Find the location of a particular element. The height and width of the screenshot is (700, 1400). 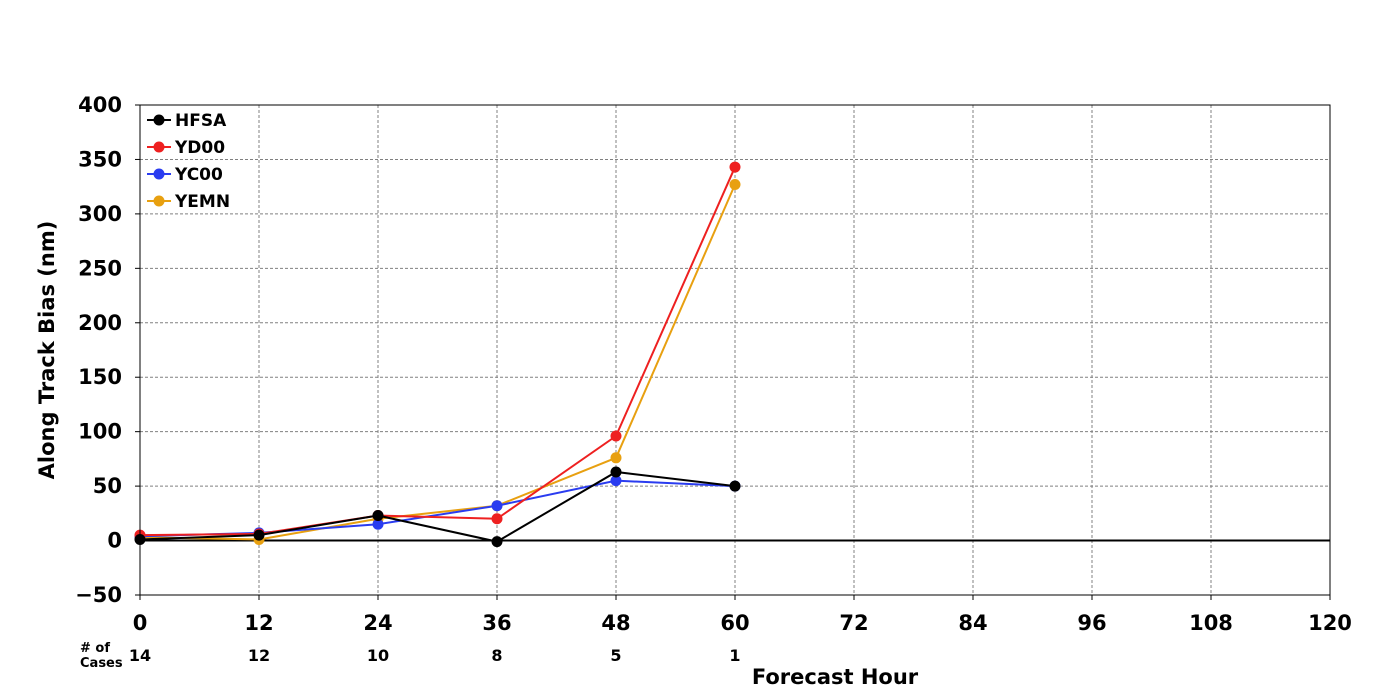

legend: HFSA YD00 YC00 YEMN is located at coordinates (188, 161).